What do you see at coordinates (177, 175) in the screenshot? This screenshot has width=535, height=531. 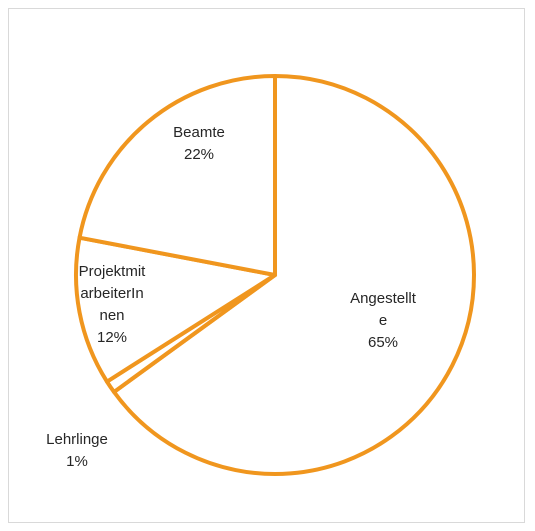 I see `pie-slice-beamte` at bounding box center [177, 175].